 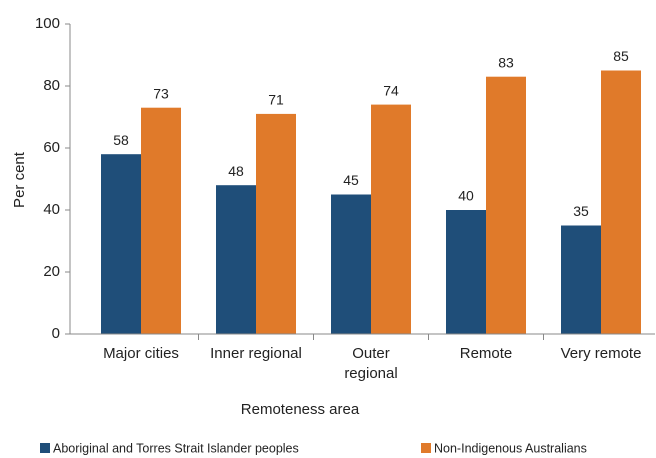 I want to click on y-tick-label: 20, so click(x=51, y=271).